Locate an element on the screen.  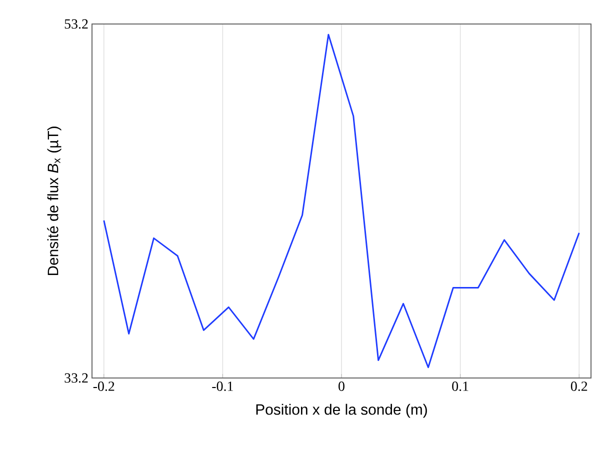
x-tick-label: -0.1 is located at coordinates (222, 386).